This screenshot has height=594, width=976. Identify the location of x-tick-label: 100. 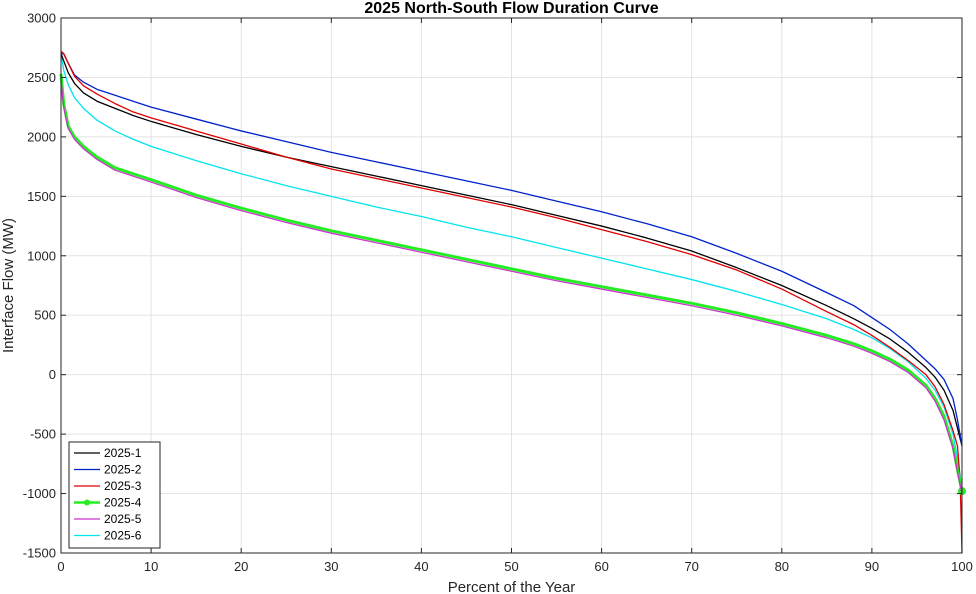
(962, 566).